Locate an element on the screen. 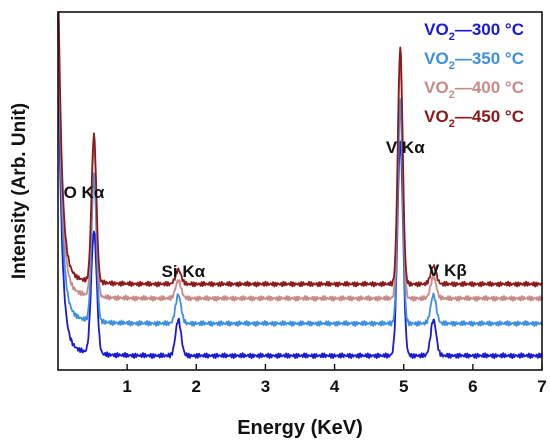 This screenshot has width=550, height=443. x-tick-label: 3 is located at coordinates (265, 386).